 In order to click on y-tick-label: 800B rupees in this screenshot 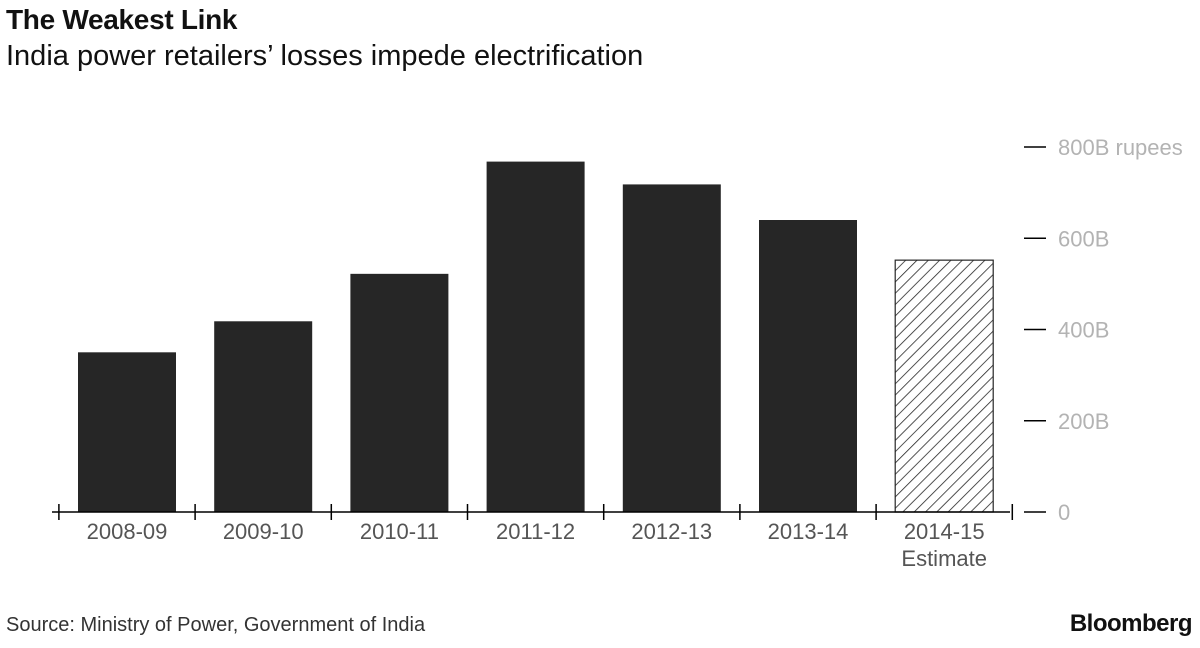, I will do `click(1120, 147)`.